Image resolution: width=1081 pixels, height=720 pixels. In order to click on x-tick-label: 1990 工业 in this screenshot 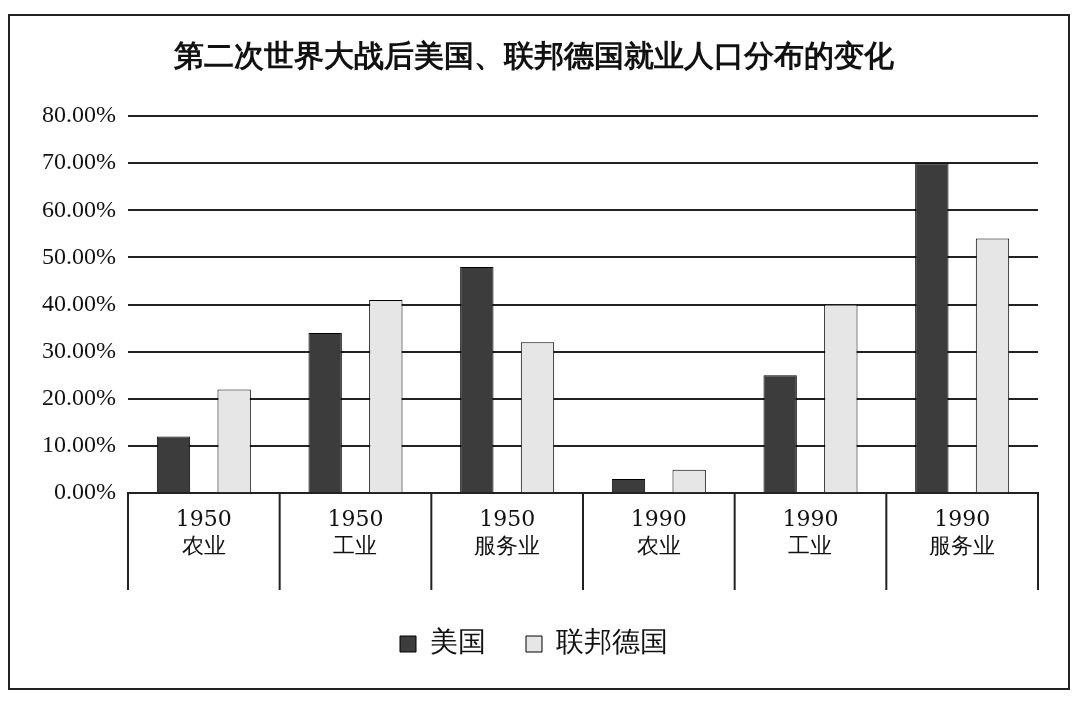, I will do `click(810, 532)`.